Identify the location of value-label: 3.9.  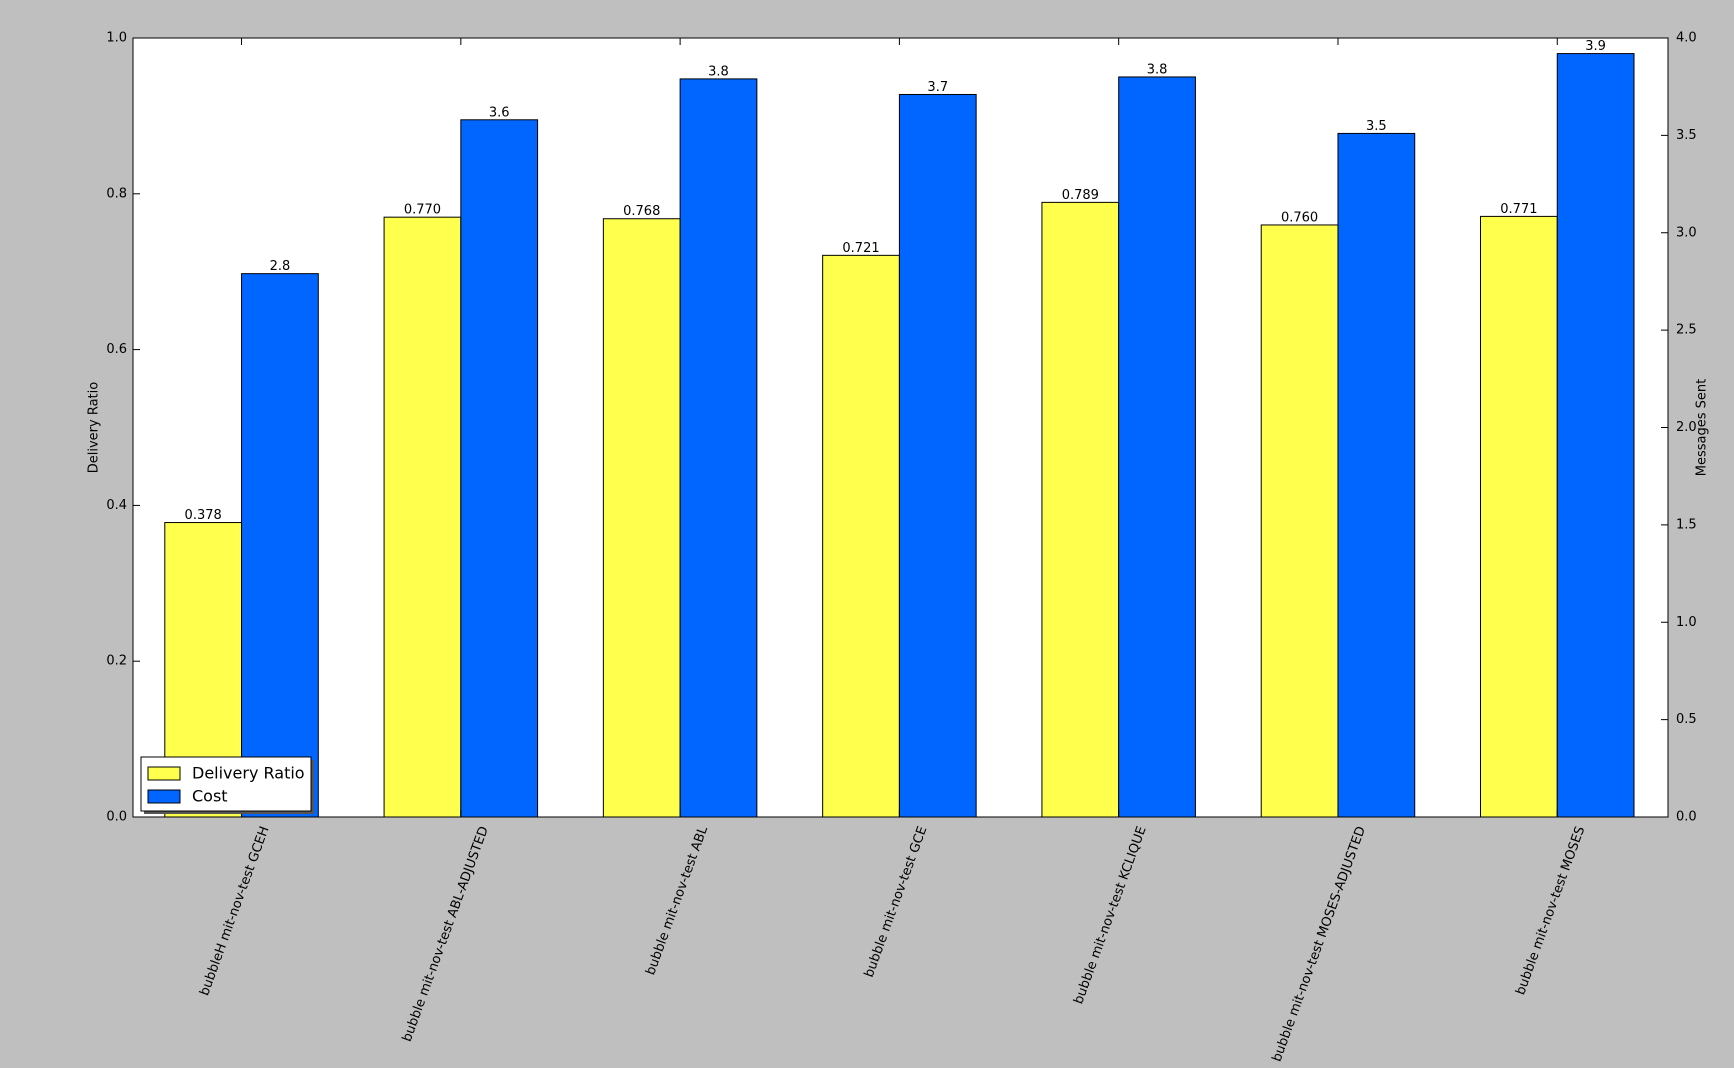
(1595, 46).